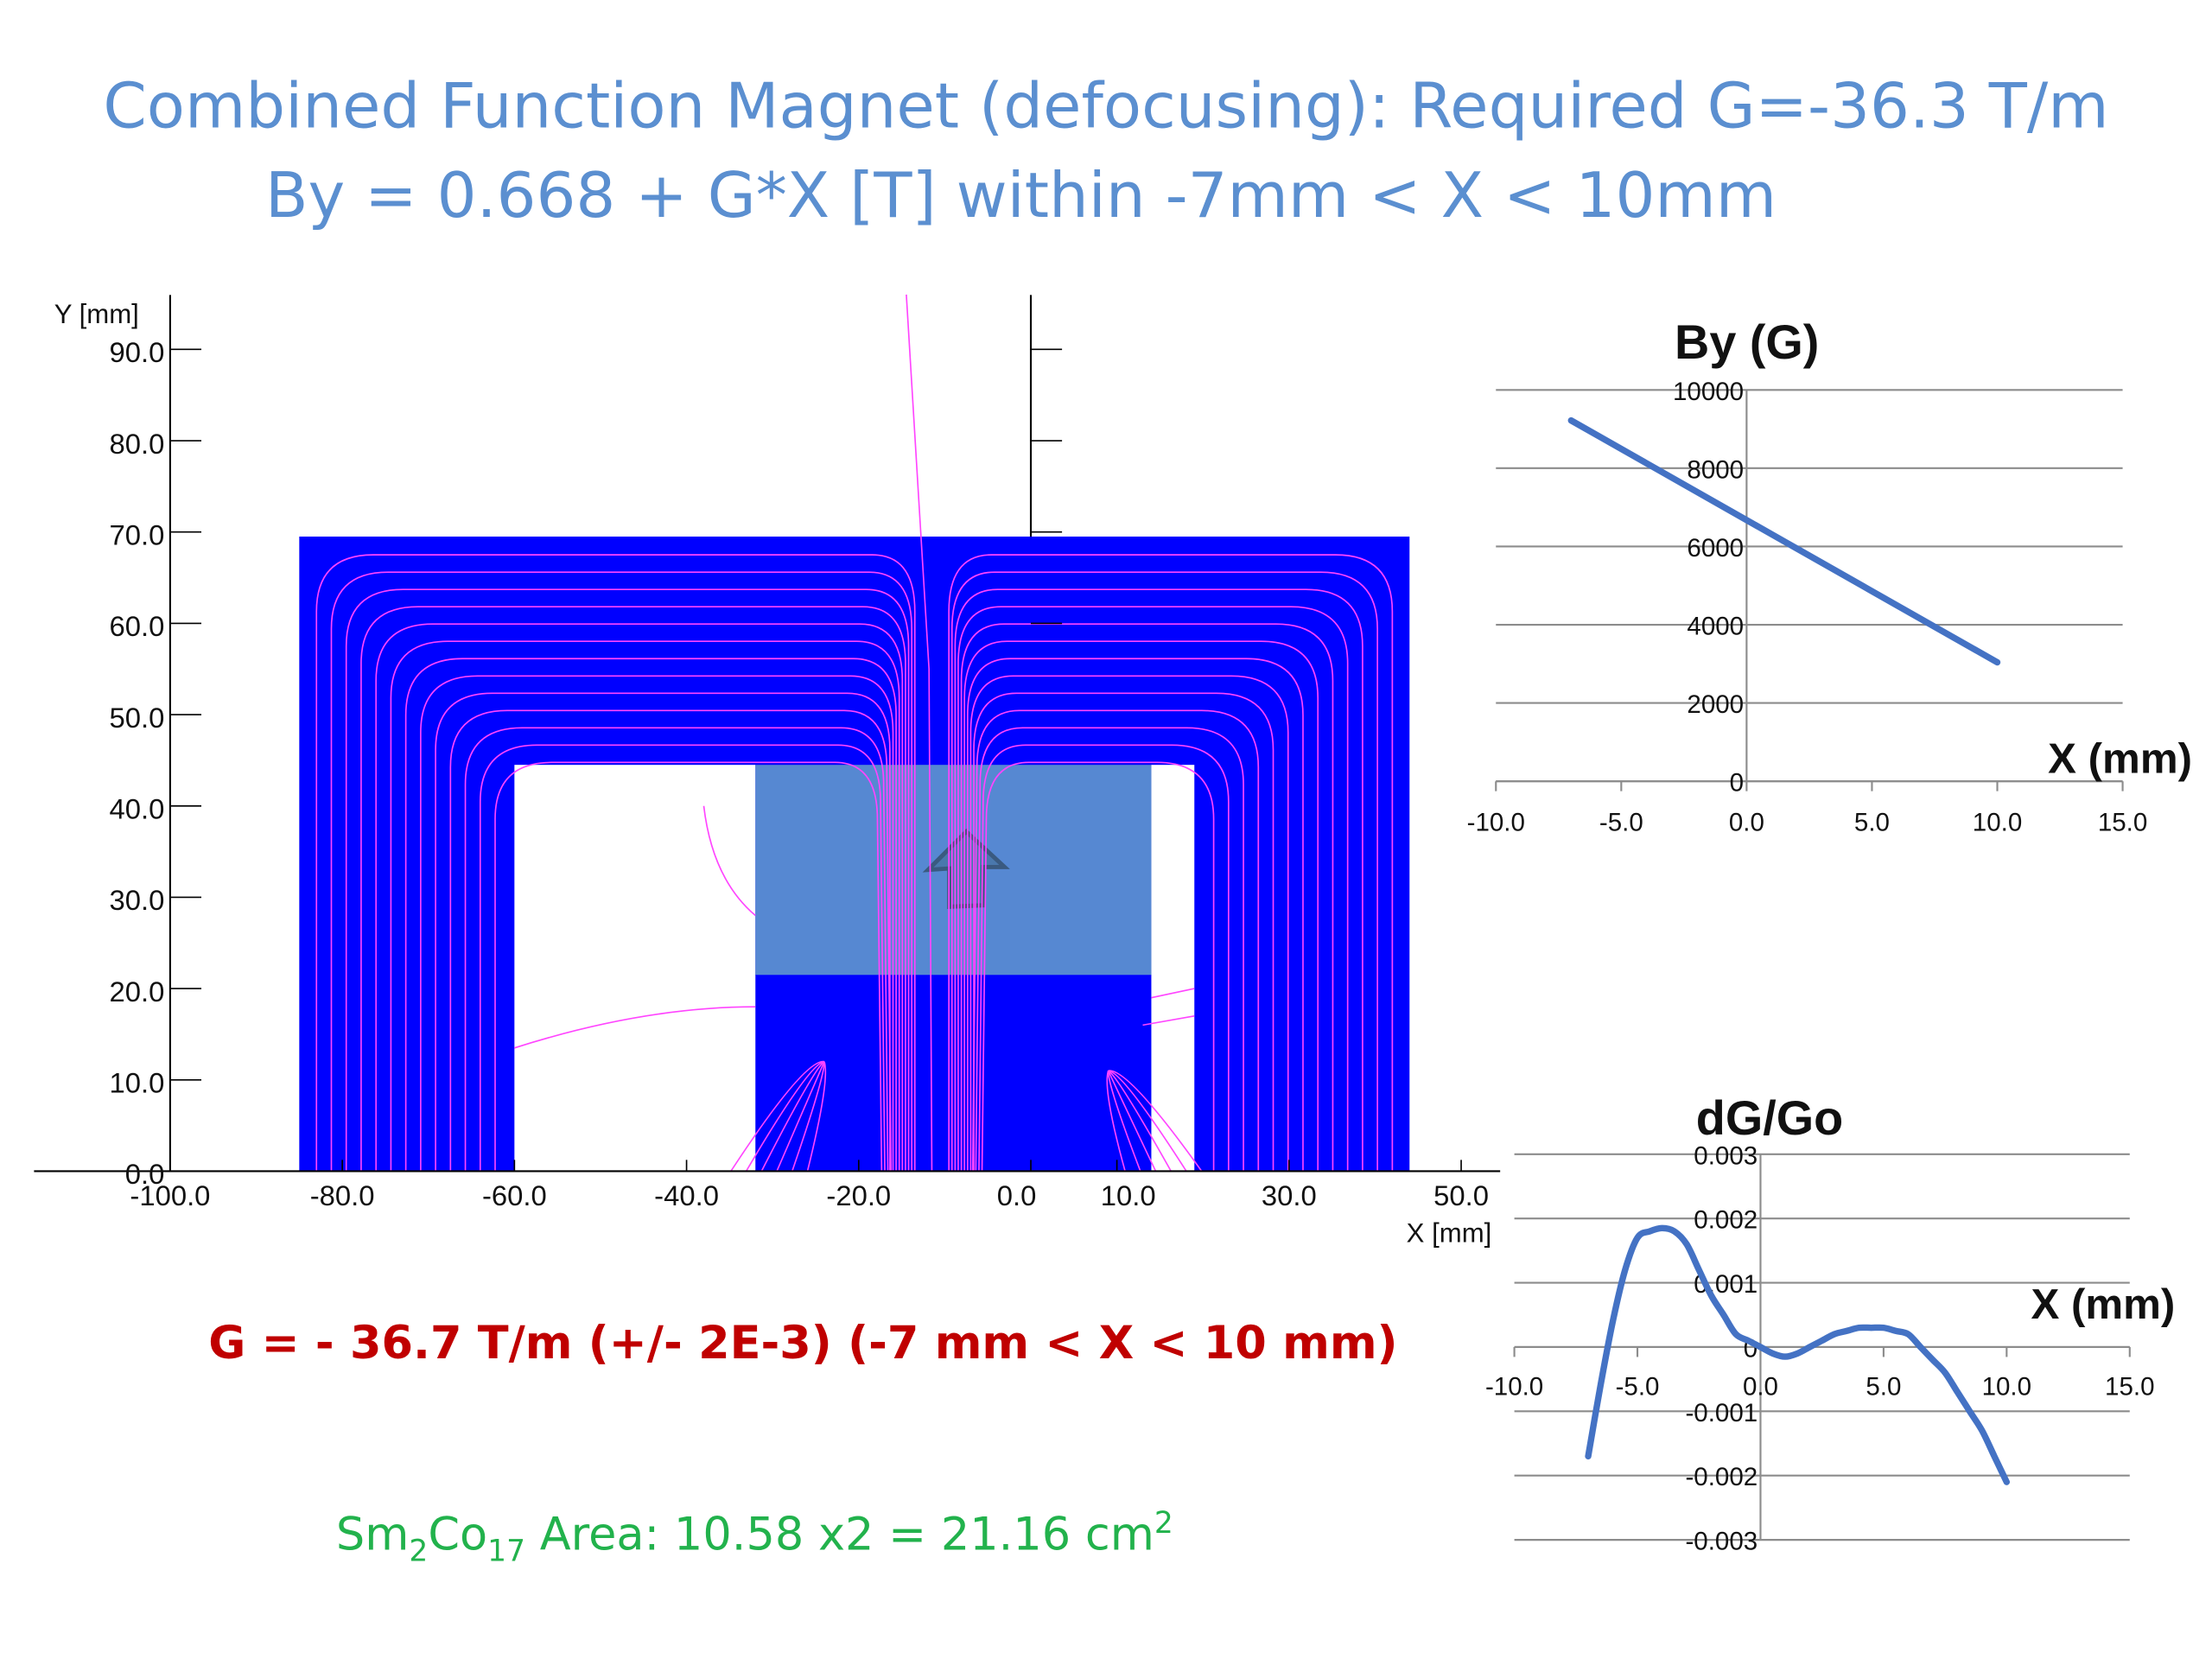 The width and height of the screenshot is (2212, 1659). What do you see at coordinates (1726, 1155) in the screenshot?
I see `y-tick-label: 0.003` at bounding box center [1726, 1155].